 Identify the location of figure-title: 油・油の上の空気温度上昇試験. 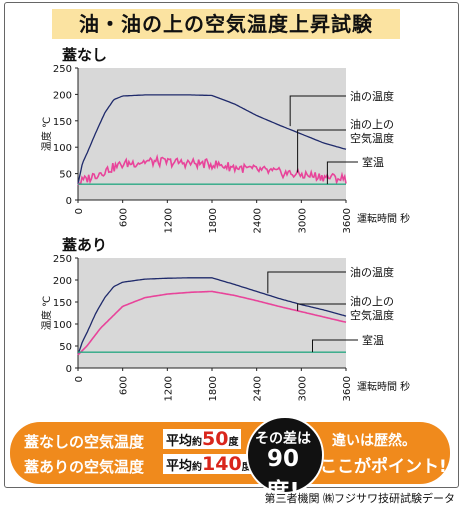
(226, 24).